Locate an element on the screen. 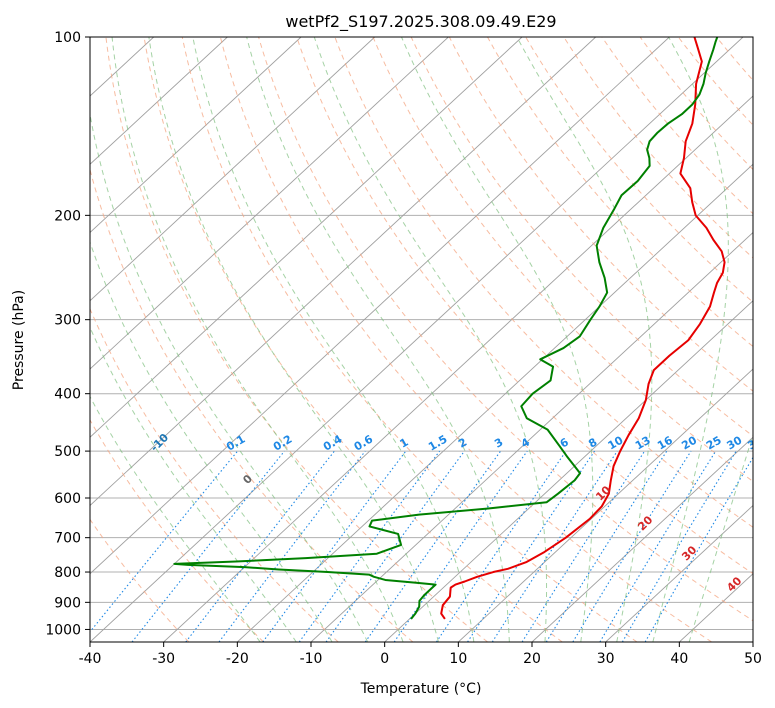 The image size is (775, 708). x-tick-label: 10 is located at coordinates (458, 659).